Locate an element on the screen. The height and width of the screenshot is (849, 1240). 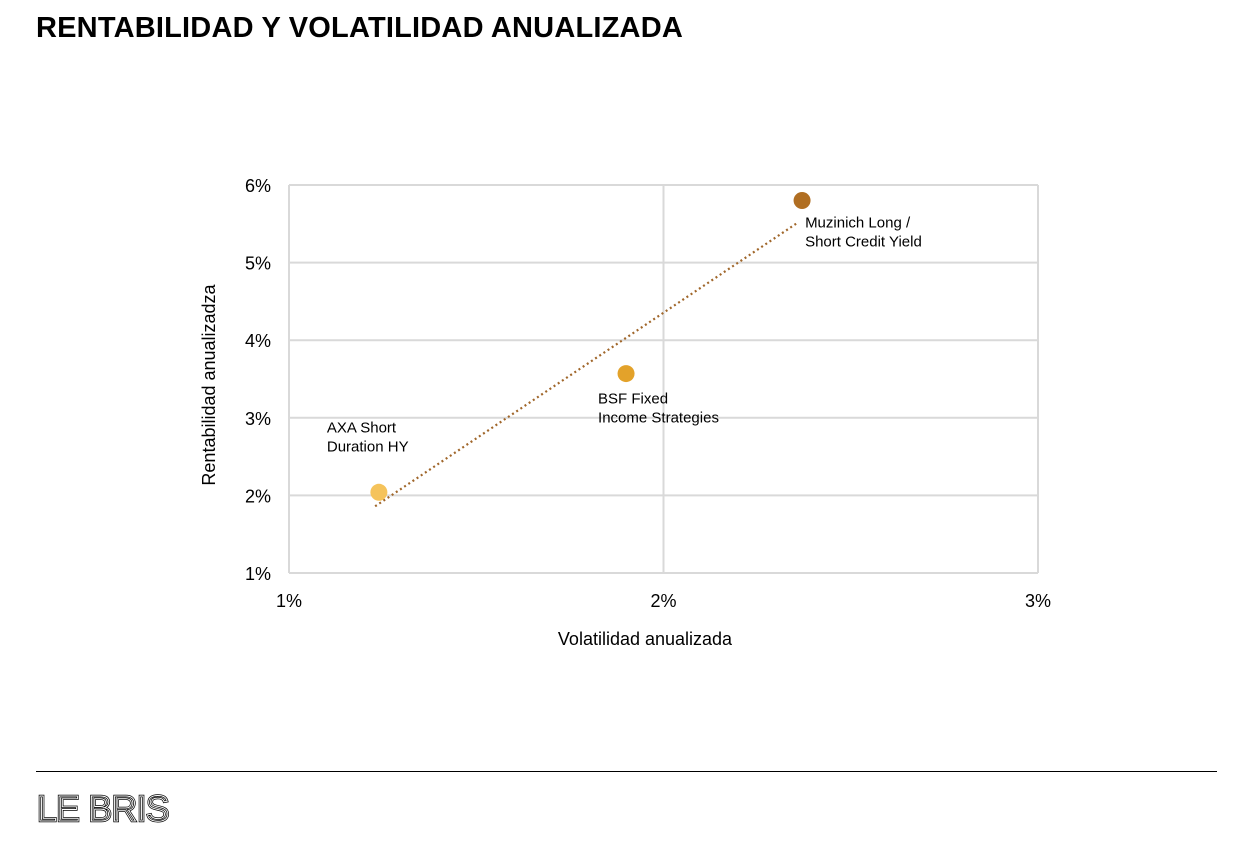
y-tick-label: 6% is located at coordinates (258, 186).